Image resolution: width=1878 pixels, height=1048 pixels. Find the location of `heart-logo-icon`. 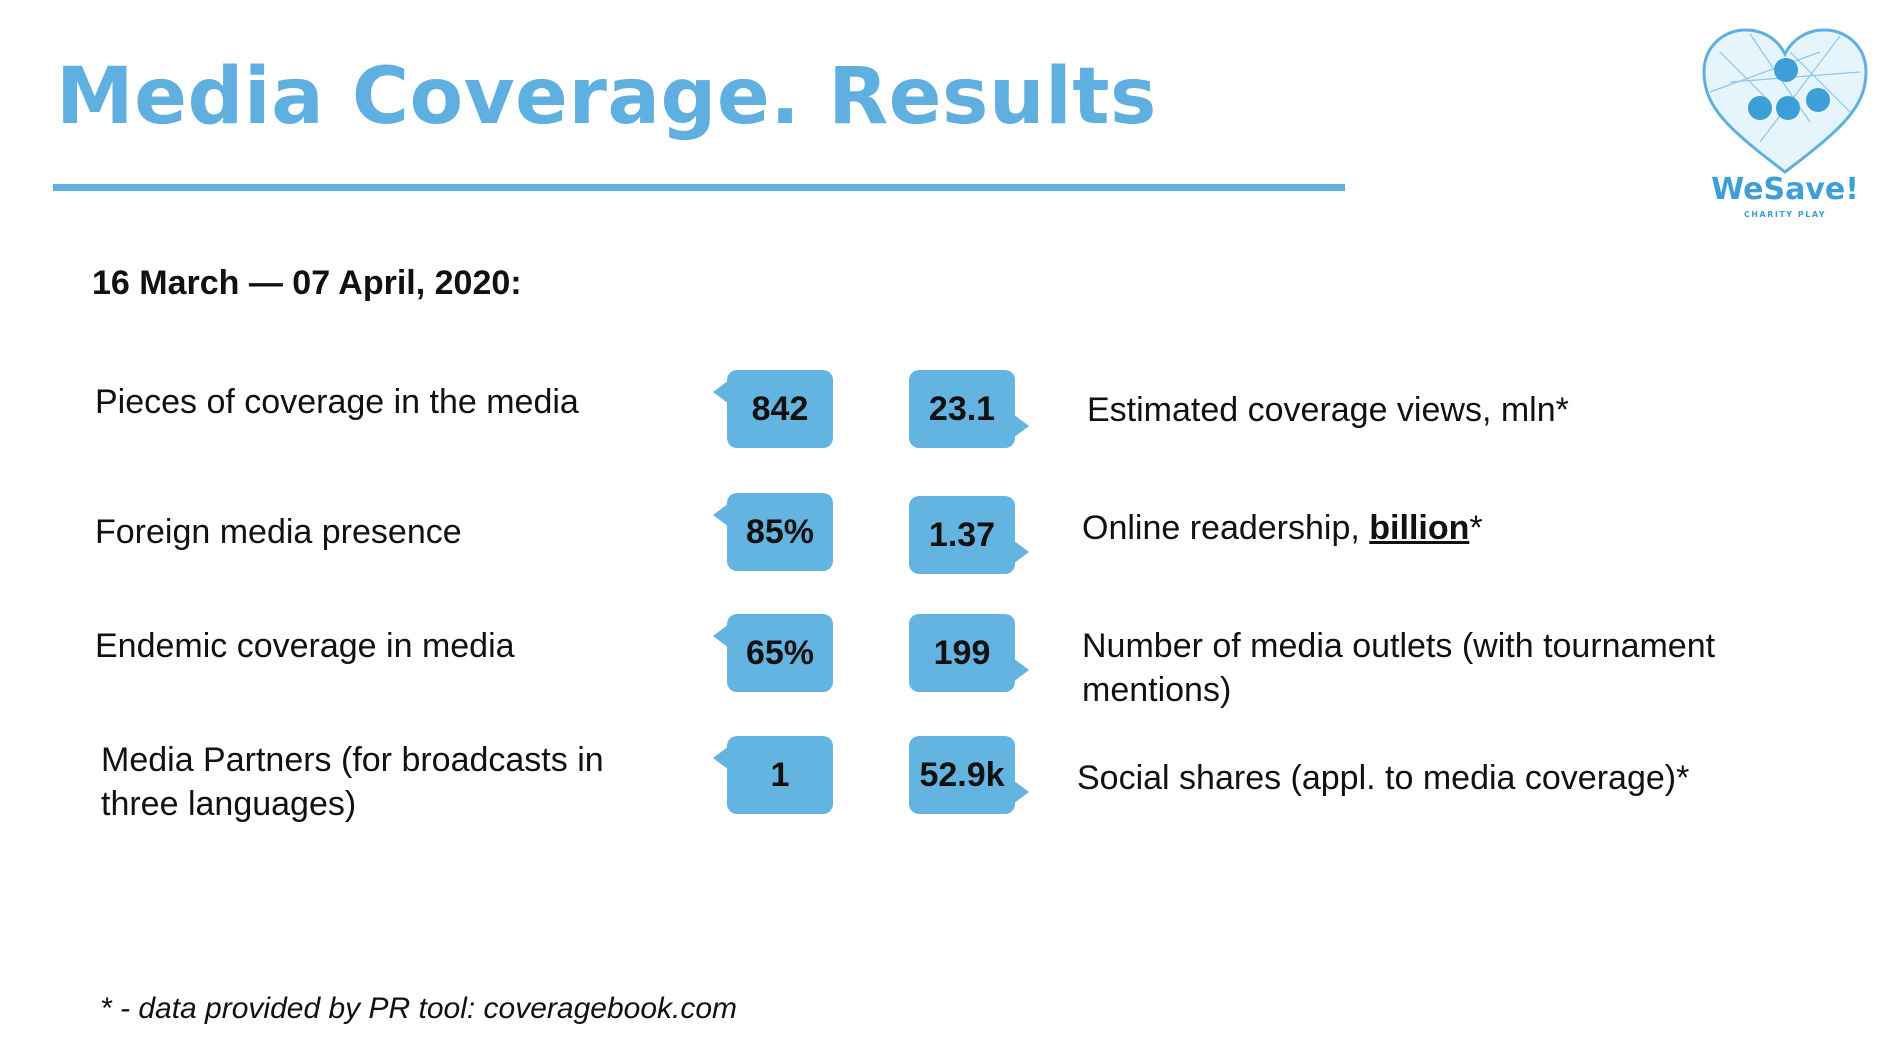

heart-logo-icon is located at coordinates (1785, 101).